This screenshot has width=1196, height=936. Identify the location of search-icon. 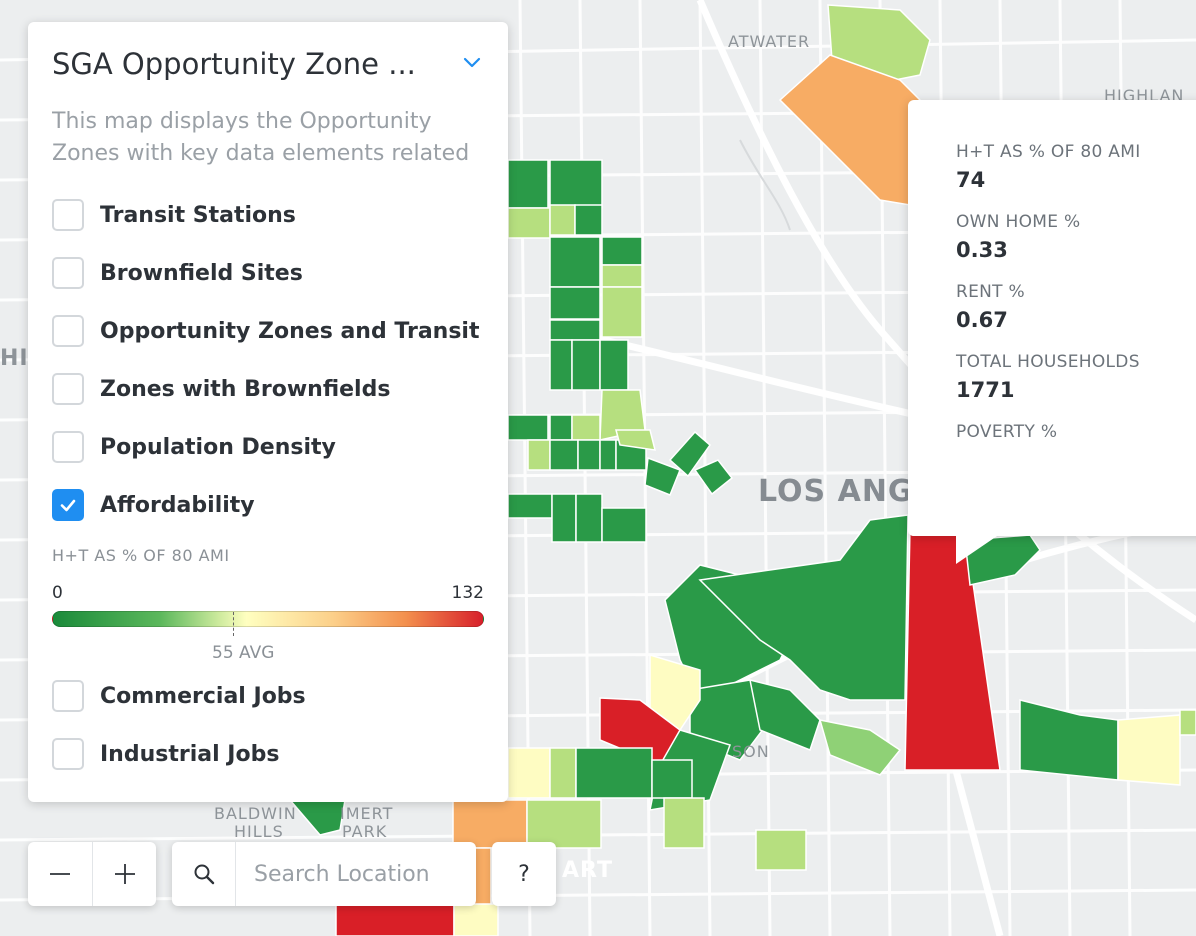
(204, 874).